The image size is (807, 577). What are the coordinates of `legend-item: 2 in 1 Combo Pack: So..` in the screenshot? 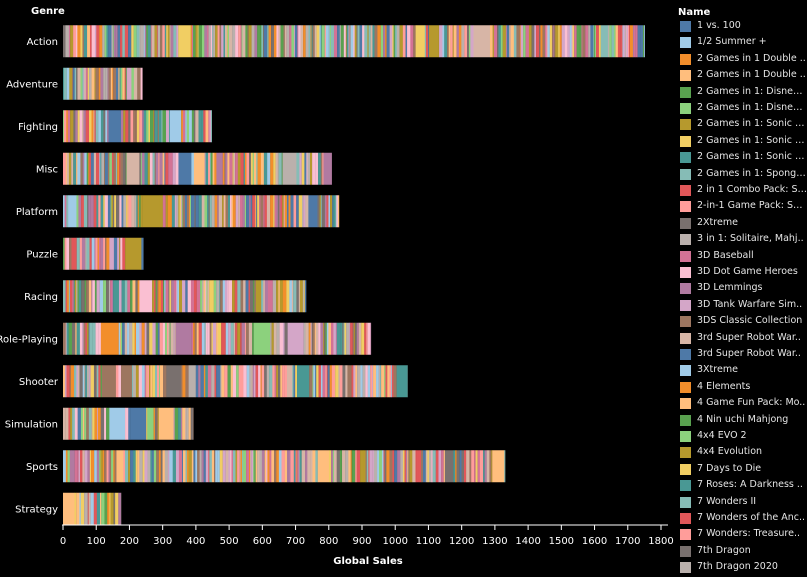 It's located at (742, 191).